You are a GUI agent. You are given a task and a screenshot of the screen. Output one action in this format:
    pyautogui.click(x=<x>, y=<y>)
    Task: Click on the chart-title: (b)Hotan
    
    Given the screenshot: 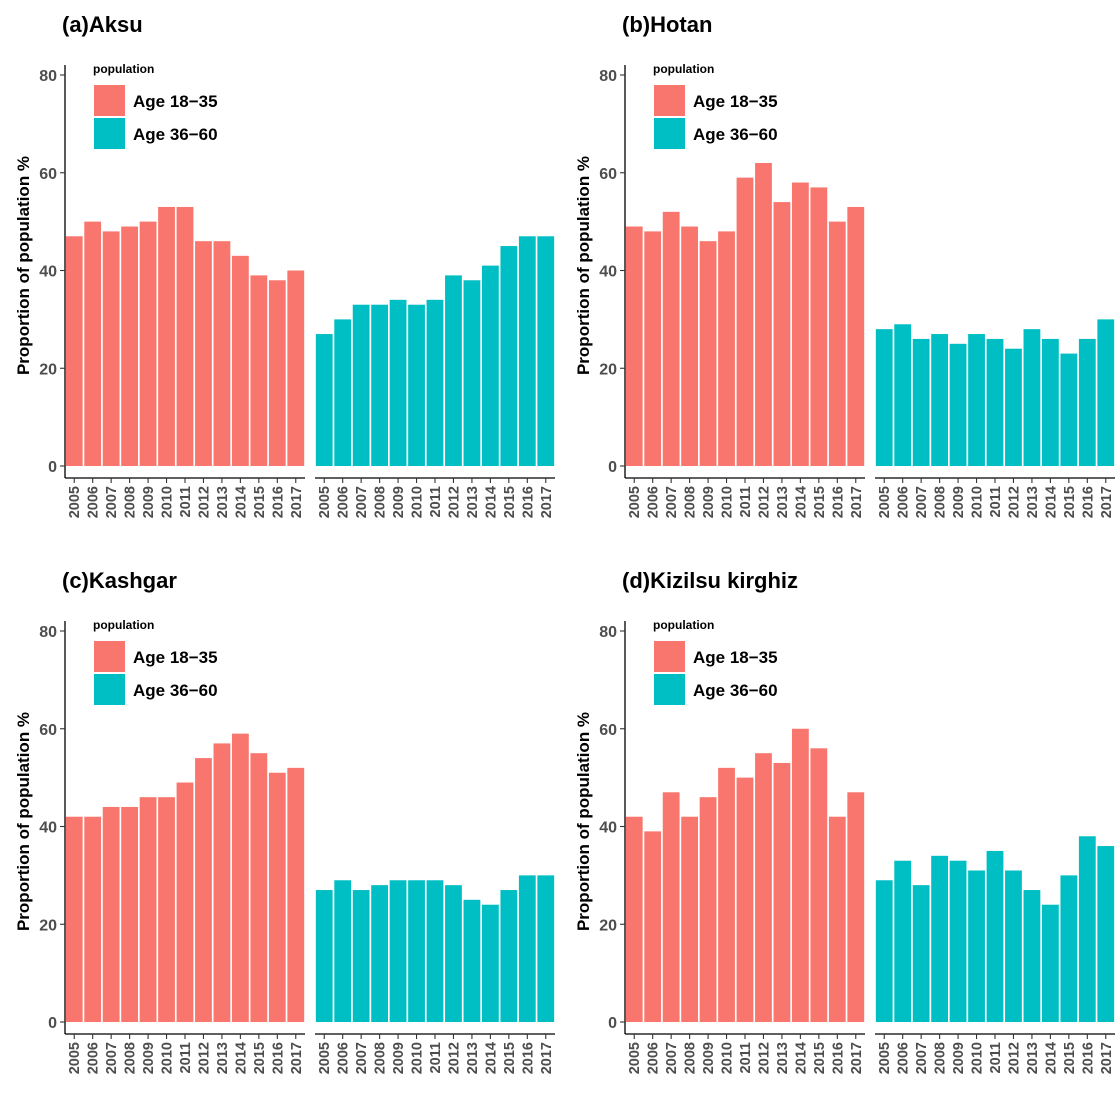 What is the action you would take?
    pyautogui.click(x=667, y=24)
    